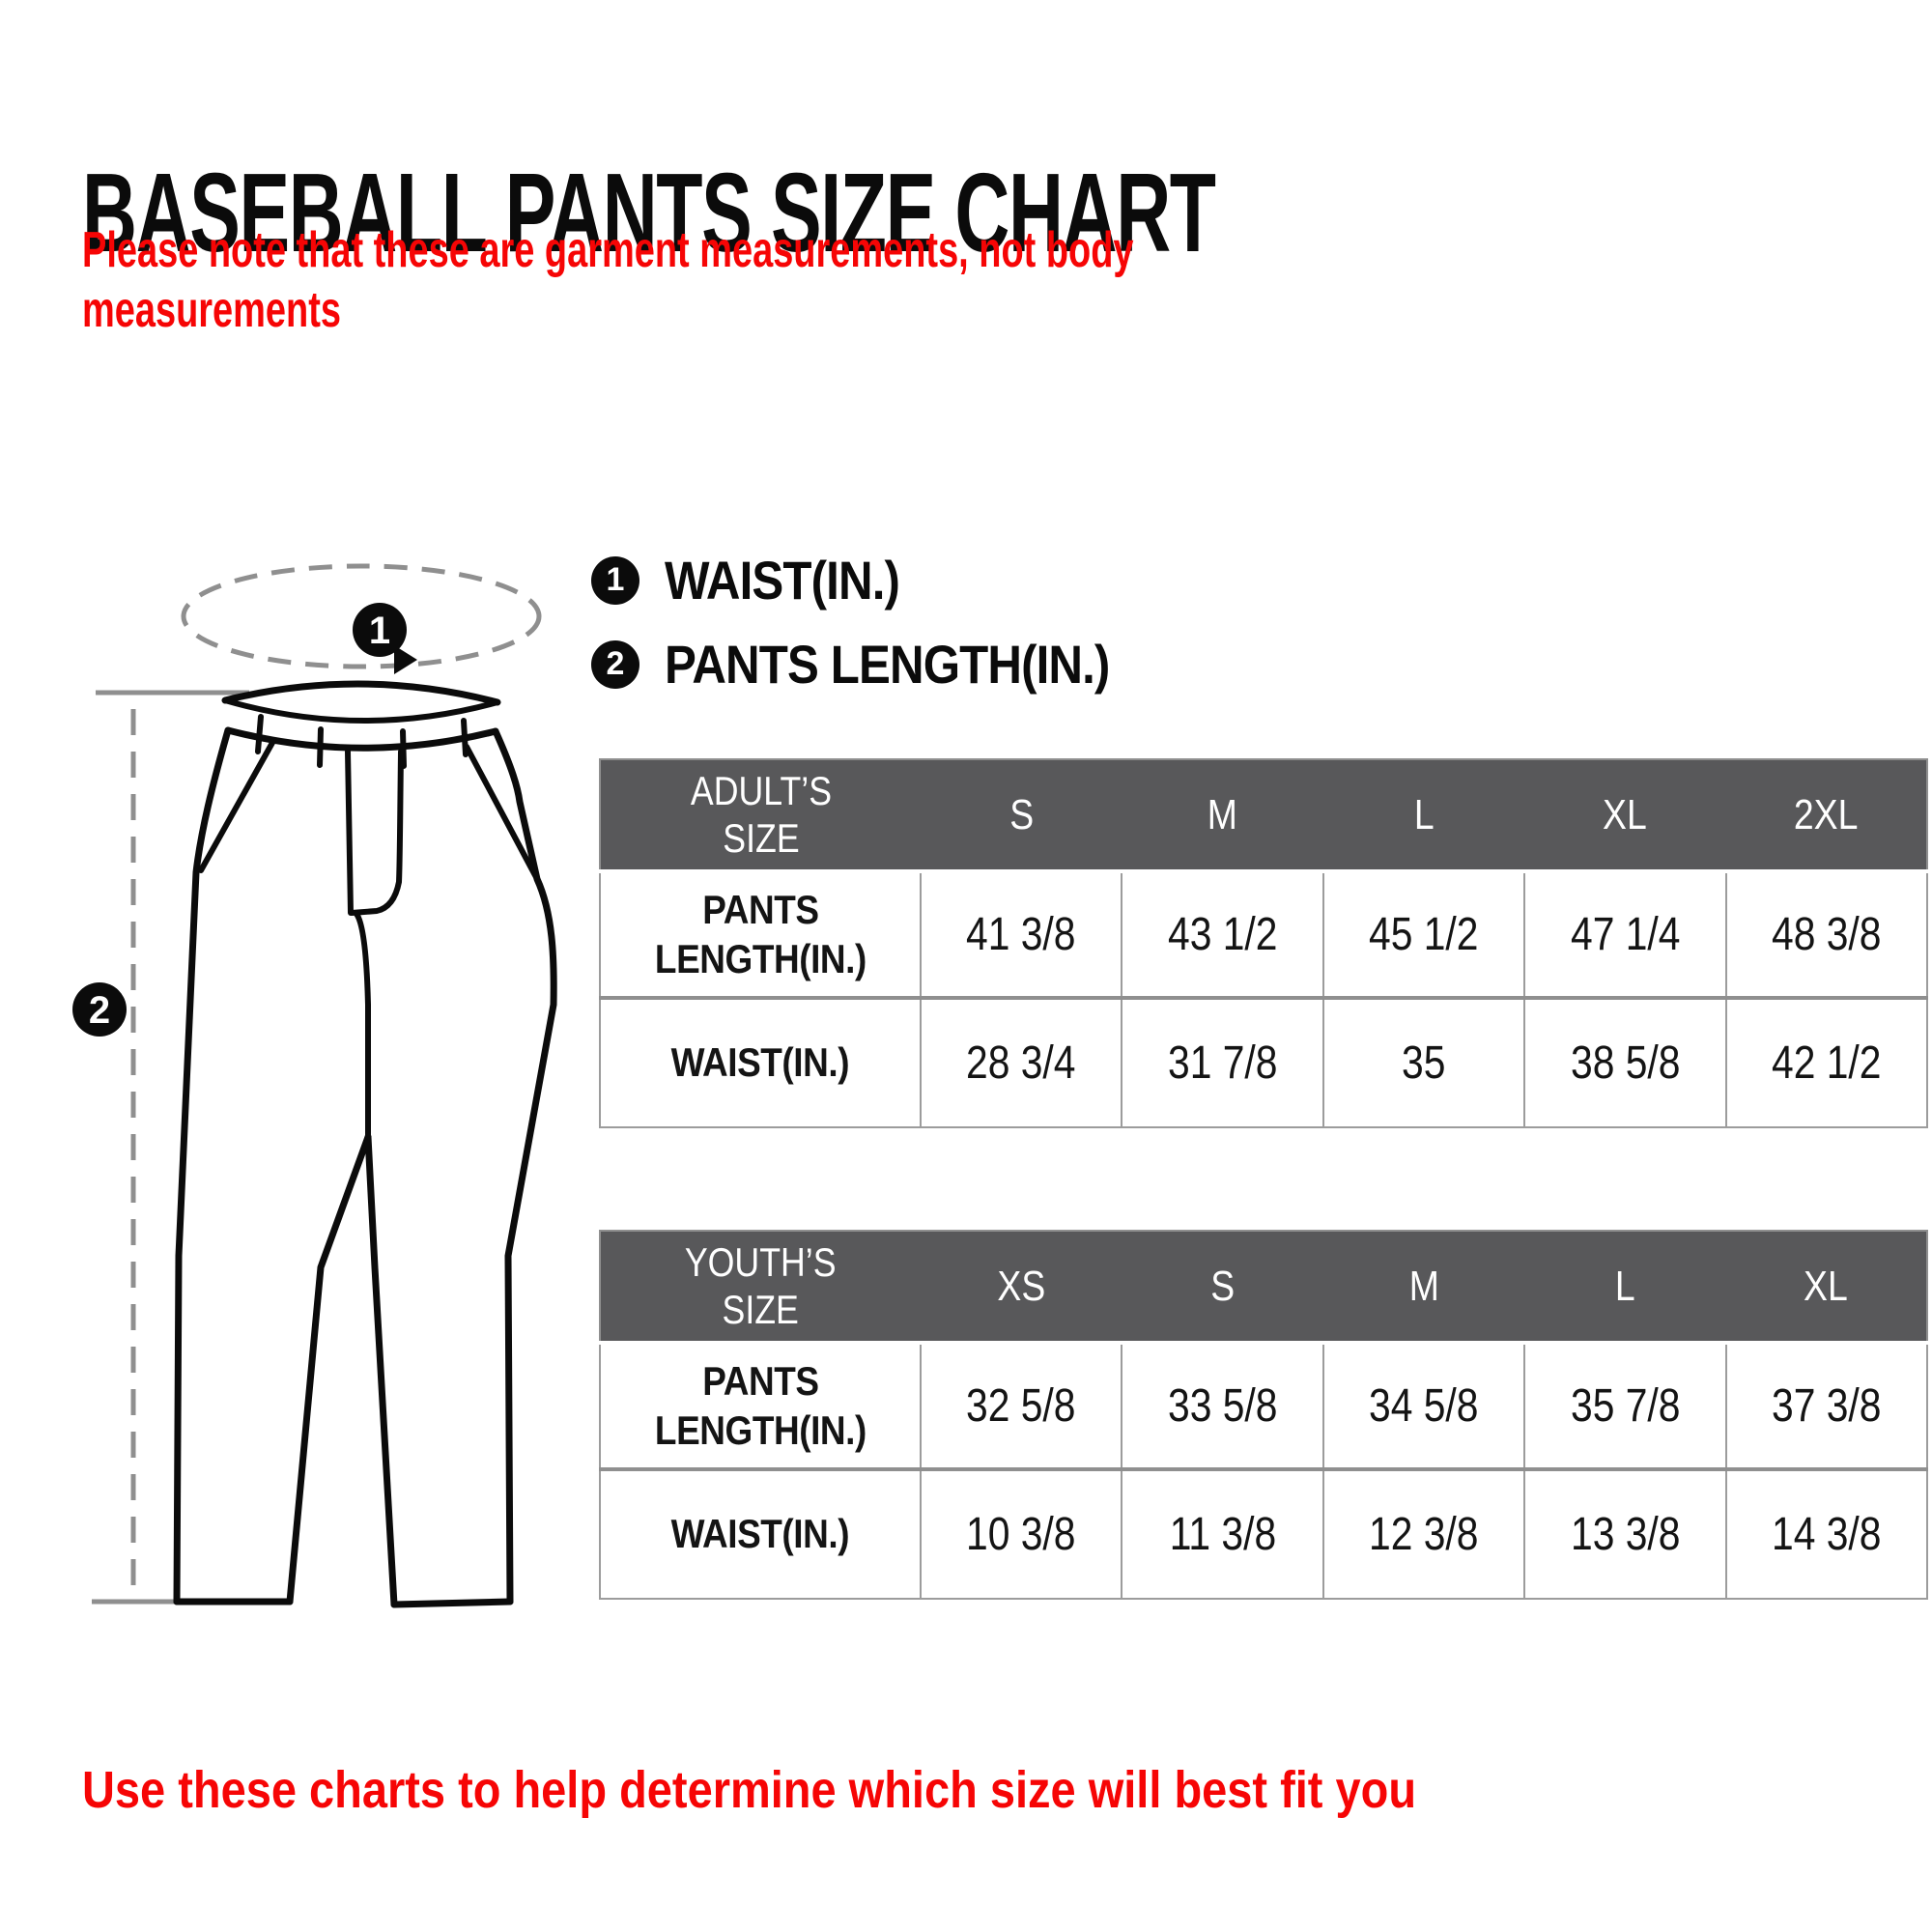 This screenshot has width=1932, height=1932. Describe the element at coordinates (1625, 1406) in the screenshot. I see `table-cell: 35 7/8` at that location.